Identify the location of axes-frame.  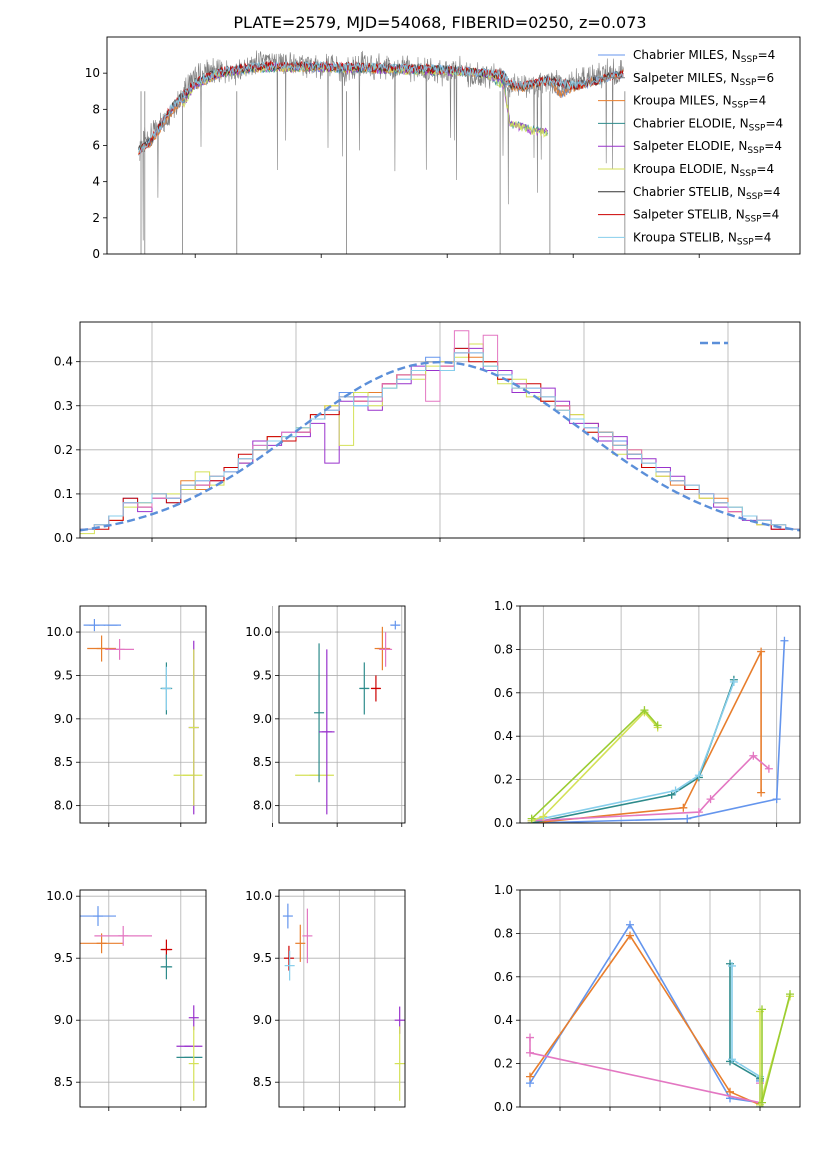
(660, 998).